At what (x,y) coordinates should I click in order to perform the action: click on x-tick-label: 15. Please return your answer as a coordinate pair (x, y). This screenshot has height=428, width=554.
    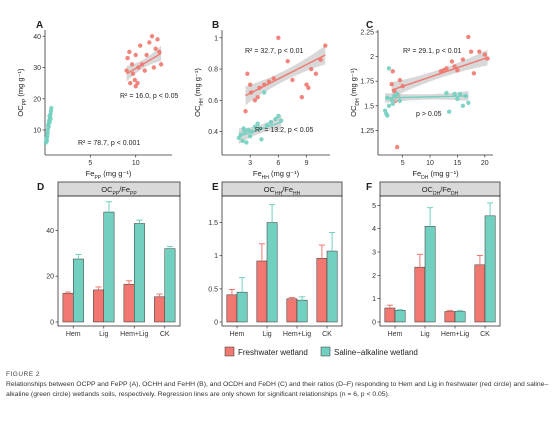
    Looking at the image, I should click on (458, 163).